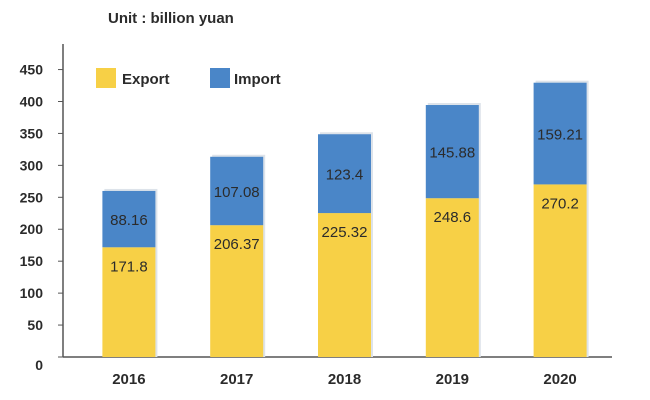 The width and height of the screenshot is (650, 400). I want to click on y-tick-label-150: 150, so click(32, 261).